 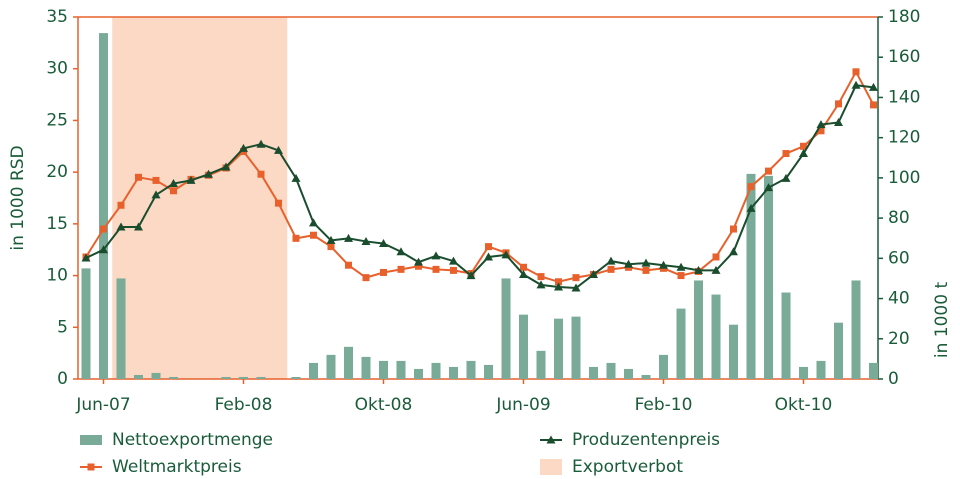 I want to click on y-tick-label: 5, so click(x=62, y=327).